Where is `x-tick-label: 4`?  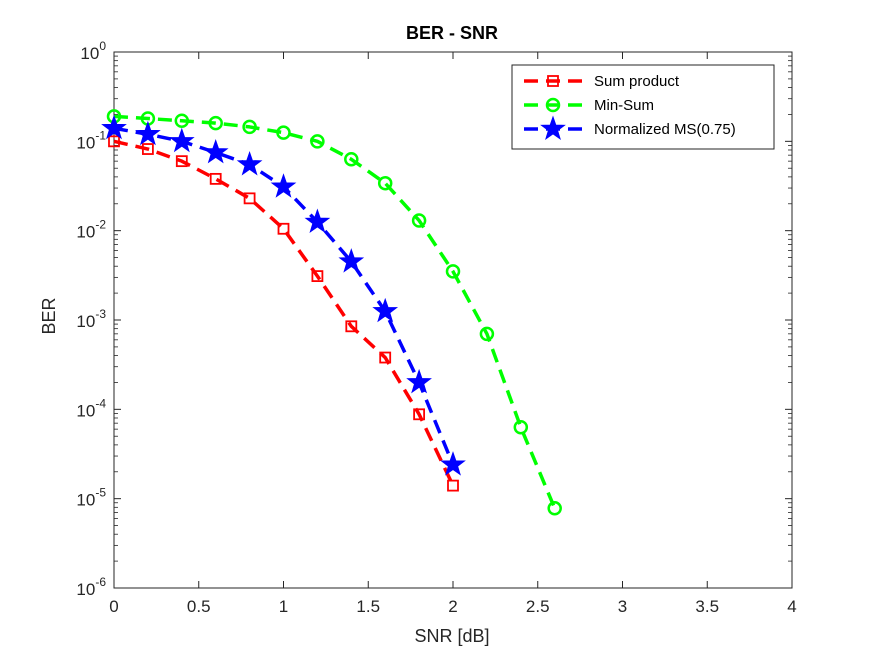
x-tick-label: 4 is located at coordinates (791, 606).